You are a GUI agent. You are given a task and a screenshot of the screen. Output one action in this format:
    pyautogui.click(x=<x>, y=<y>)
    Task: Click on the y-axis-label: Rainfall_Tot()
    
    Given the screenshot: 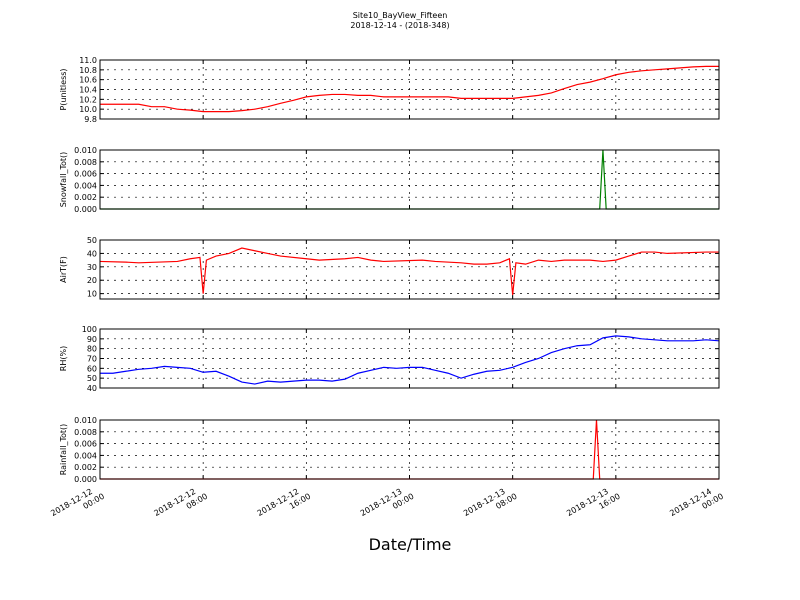 What is the action you would take?
    pyautogui.click(x=63, y=450)
    